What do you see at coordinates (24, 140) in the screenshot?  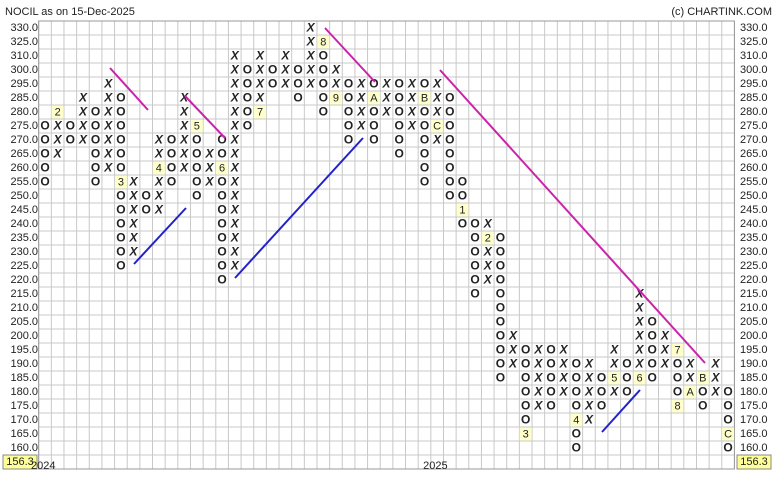 I see `y-tick-label: 270.0` at bounding box center [24, 140].